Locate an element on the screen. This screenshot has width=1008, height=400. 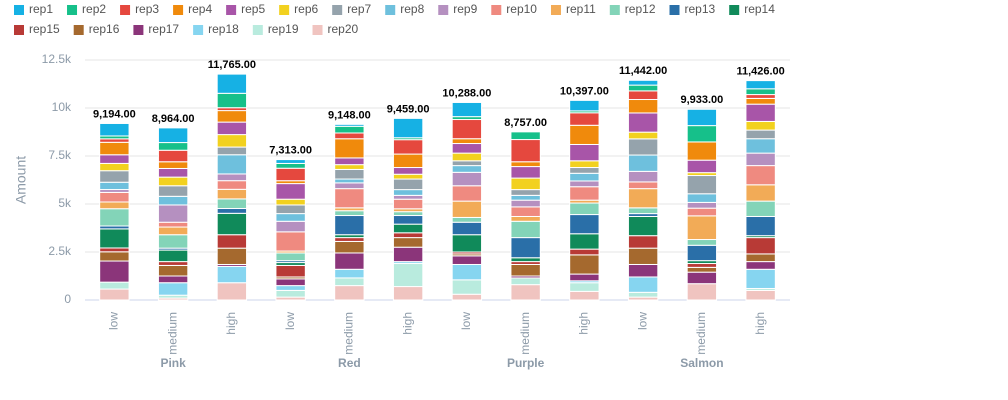
legend-label: rep15 is located at coordinates (44, 29).